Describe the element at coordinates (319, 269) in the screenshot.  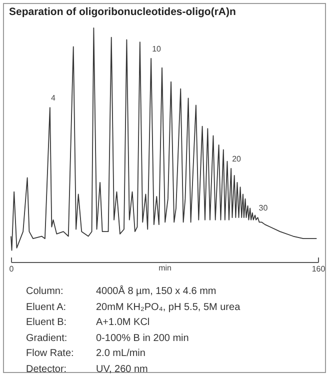
I see `x-tick-label: 160` at that location.